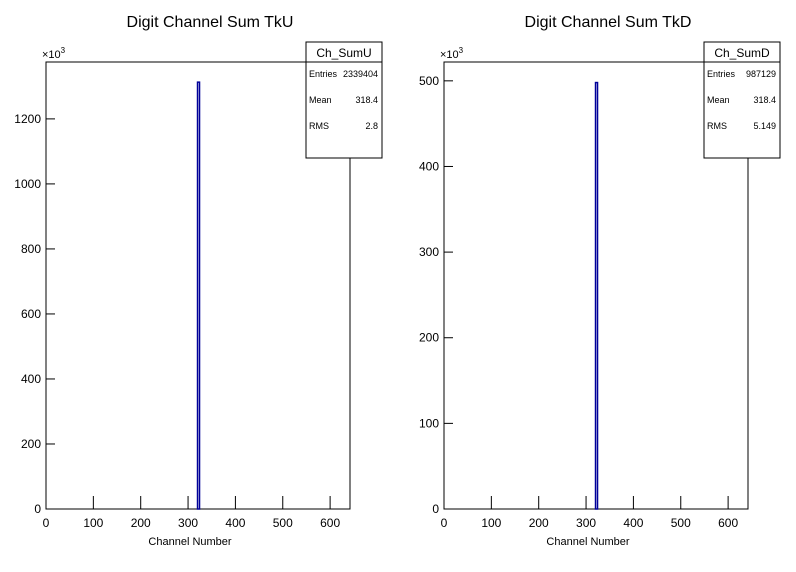  What do you see at coordinates (31, 314) in the screenshot?
I see `y-tick-label: 600` at bounding box center [31, 314].